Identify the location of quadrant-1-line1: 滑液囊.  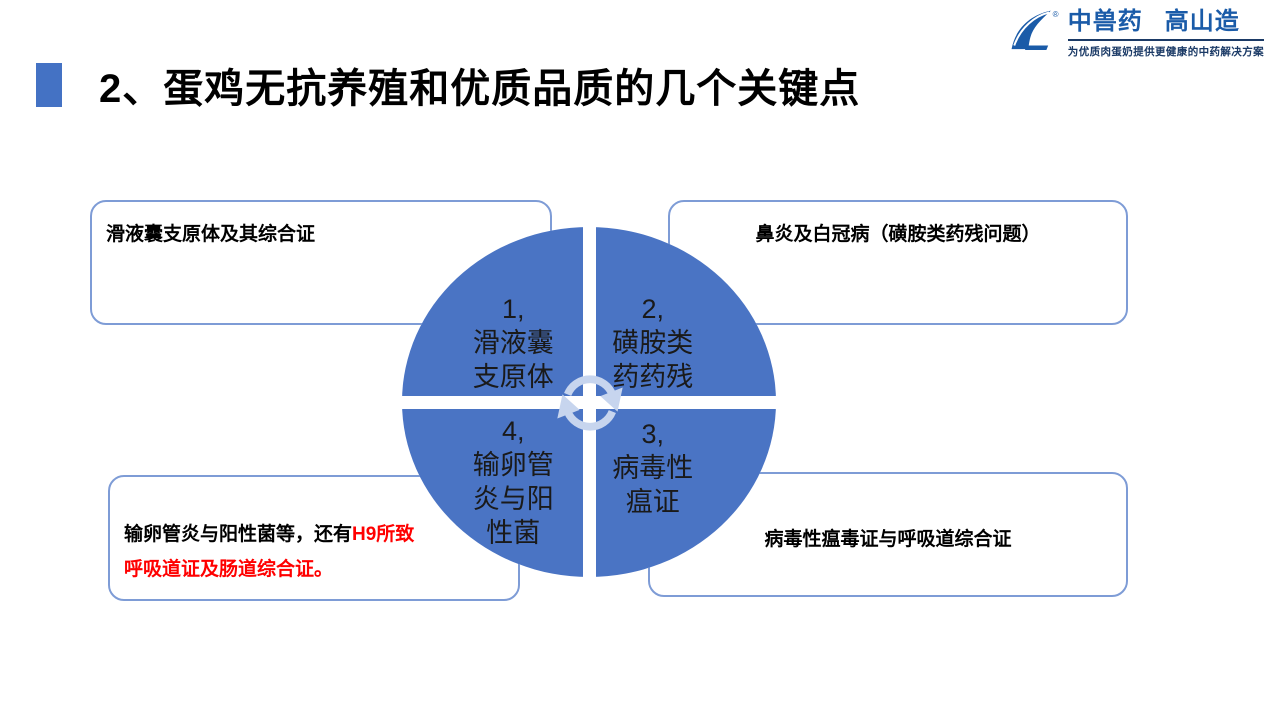
(513, 342).